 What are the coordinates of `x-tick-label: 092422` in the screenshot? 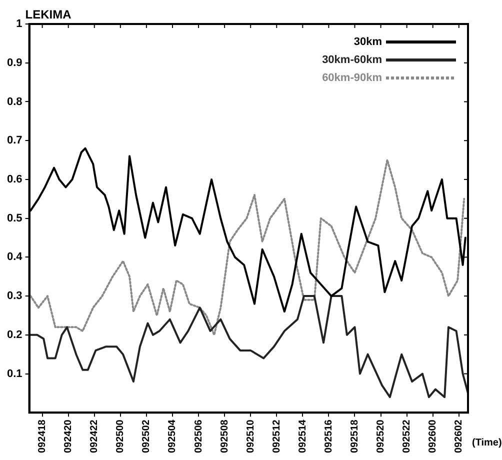 It's located at (94, 436).